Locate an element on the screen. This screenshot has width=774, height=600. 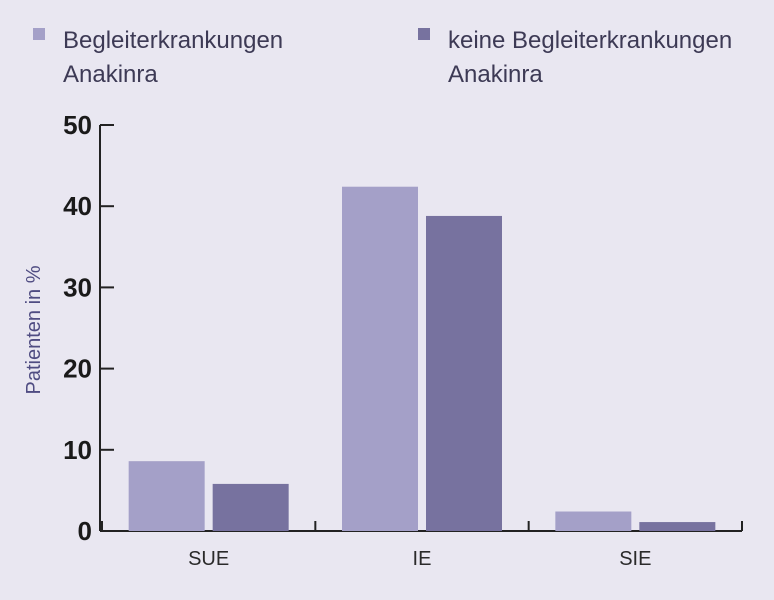
x-tick-label-sie: SIE is located at coordinates (635, 559).